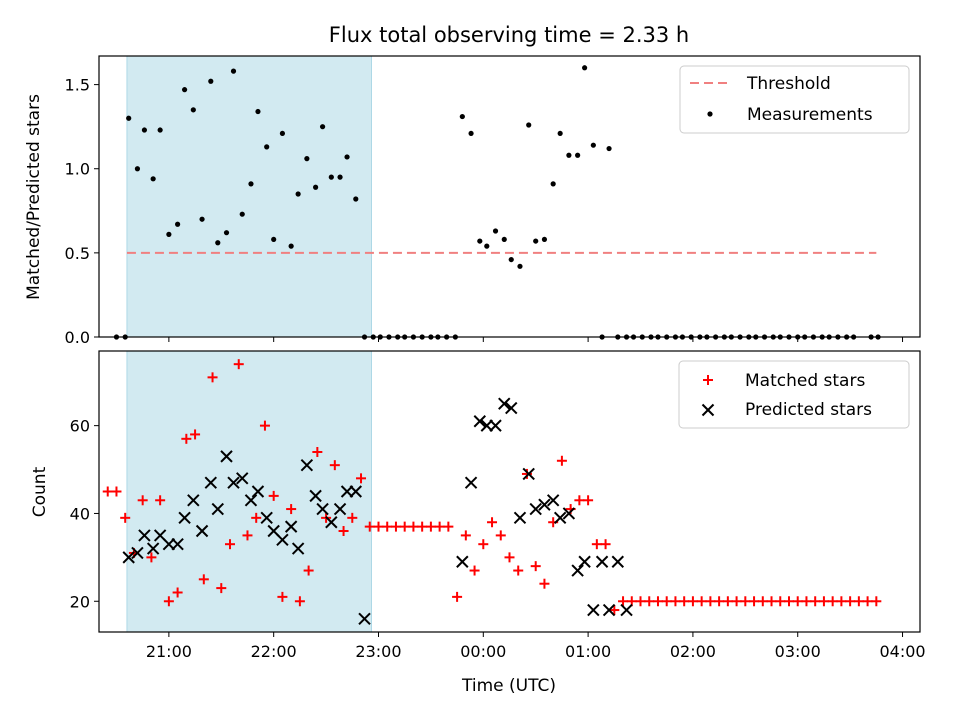 The width and height of the screenshot is (960, 720). I want to click on x-tick-label: 23:00, so click(378, 651).